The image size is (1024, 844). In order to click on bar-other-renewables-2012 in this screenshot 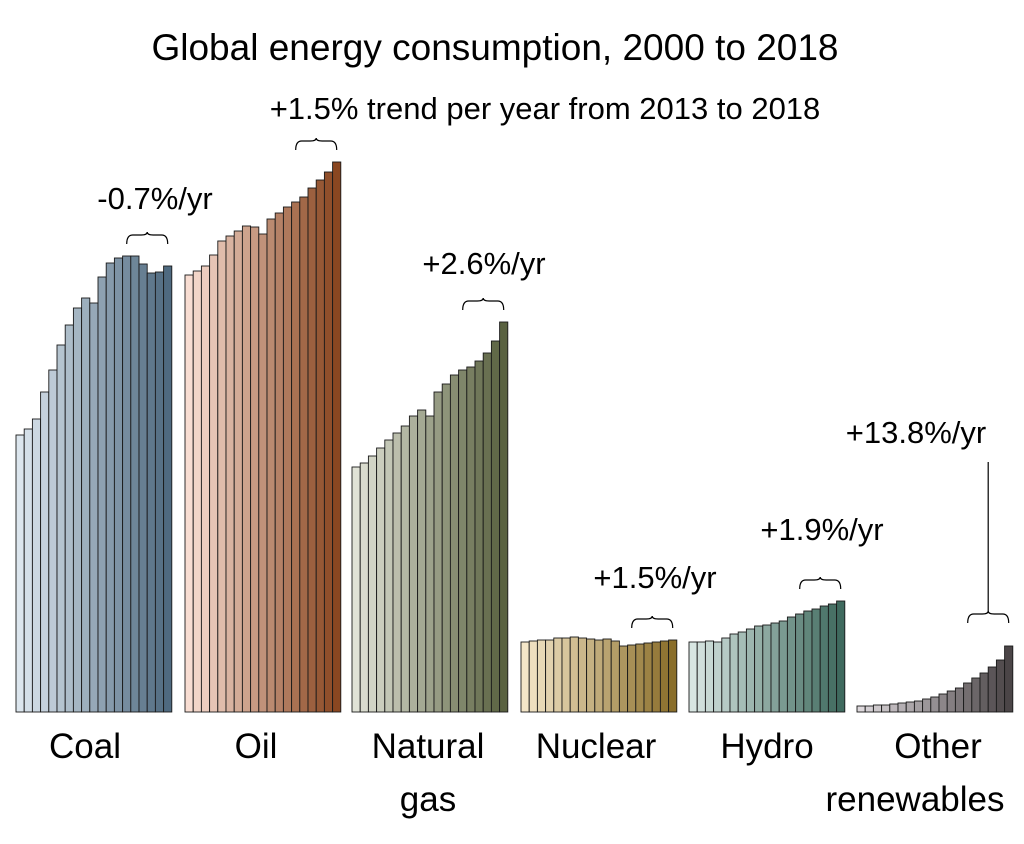, I will do `click(959, 700)`.